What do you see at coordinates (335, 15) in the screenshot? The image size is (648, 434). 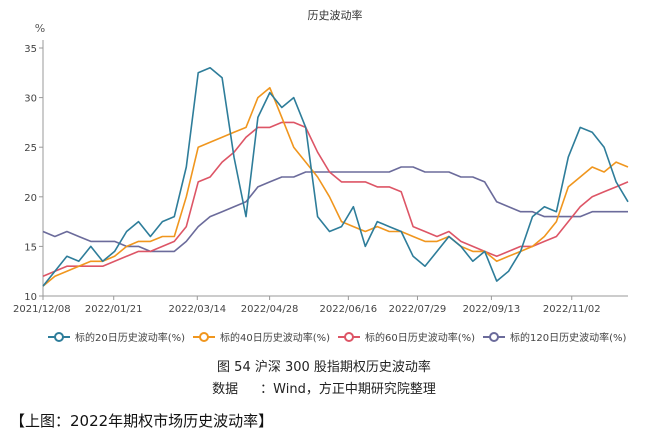 I see `chart-title: 历史波动率` at bounding box center [335, 15].